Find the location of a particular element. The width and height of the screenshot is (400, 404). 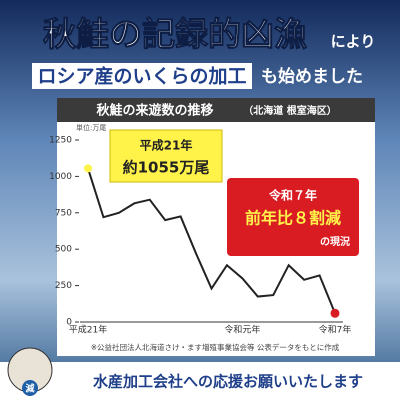

y-tick-label: 1000 is located at coordinates (60, 177).